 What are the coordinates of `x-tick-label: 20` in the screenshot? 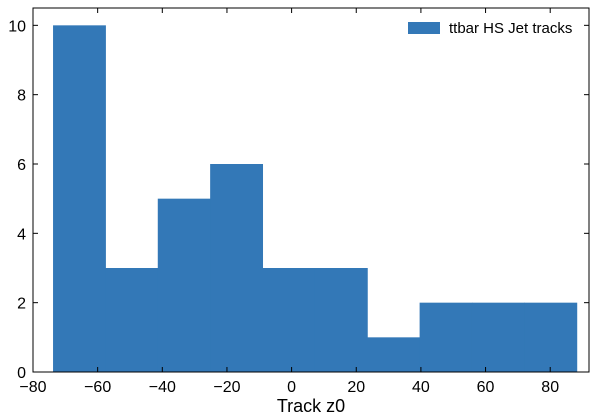 It's located at (356, 387).